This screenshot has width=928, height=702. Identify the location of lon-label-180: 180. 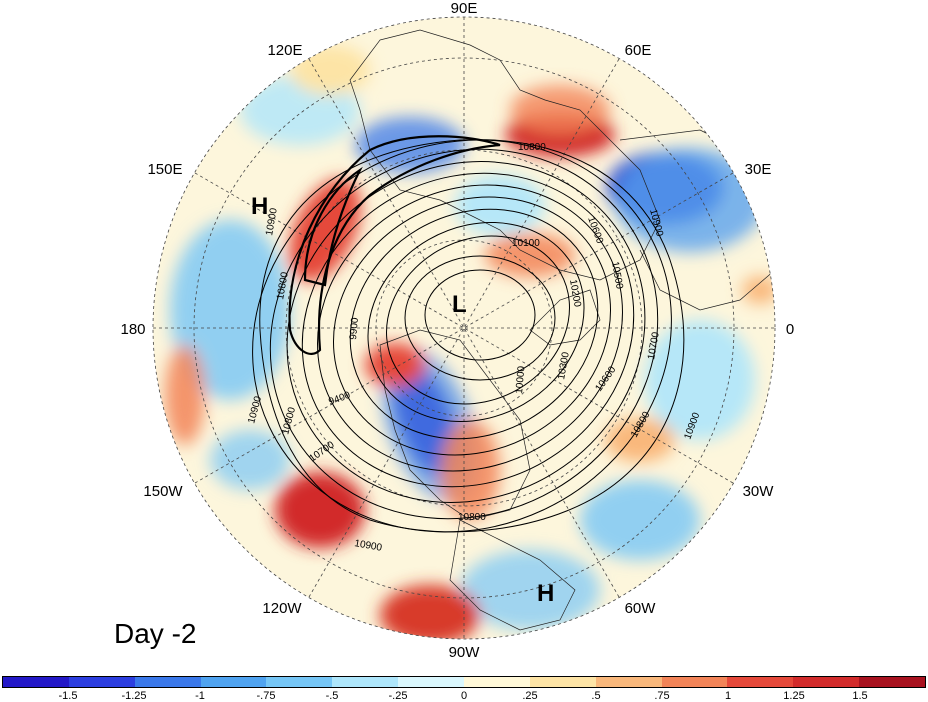
(132, 329).